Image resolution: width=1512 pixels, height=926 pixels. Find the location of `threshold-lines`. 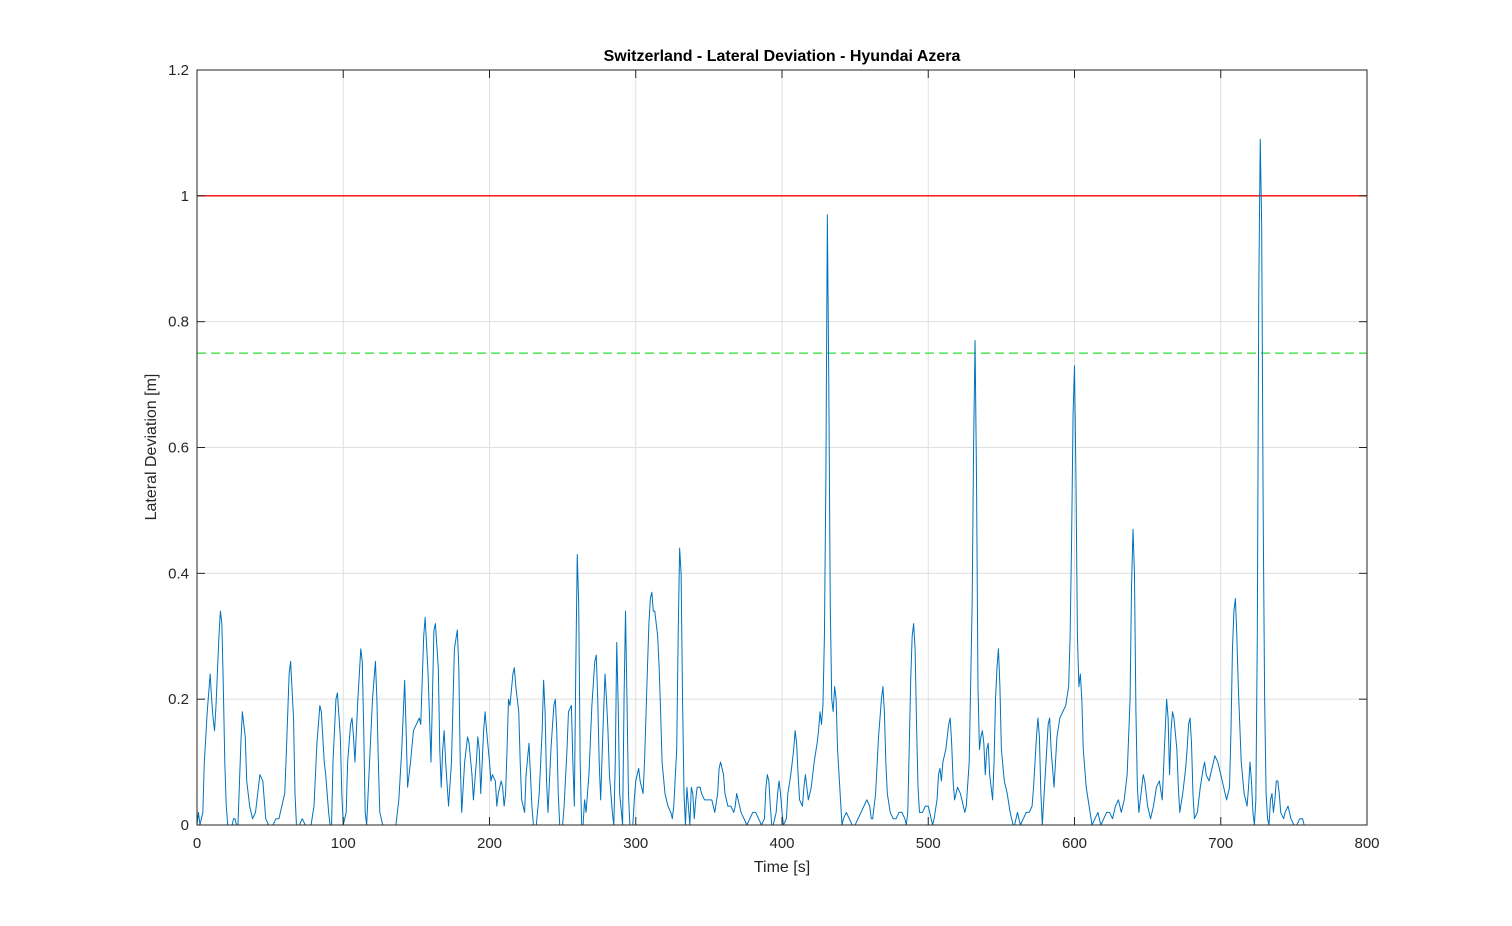

threshold-lines is located at coordinates (782, 274).